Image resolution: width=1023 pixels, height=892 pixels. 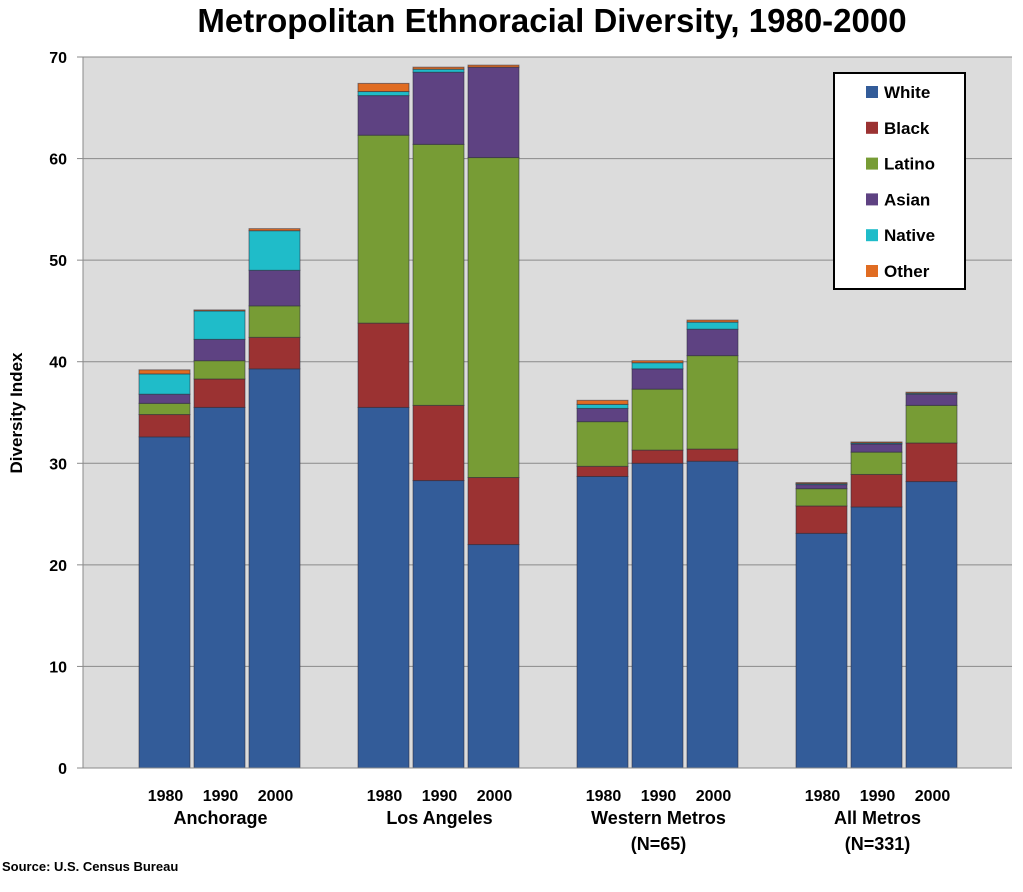 What do you see at coordinates (872, 92) in the screenshot?
I see `legend-swatch-white` at bounding box center [872, 92].